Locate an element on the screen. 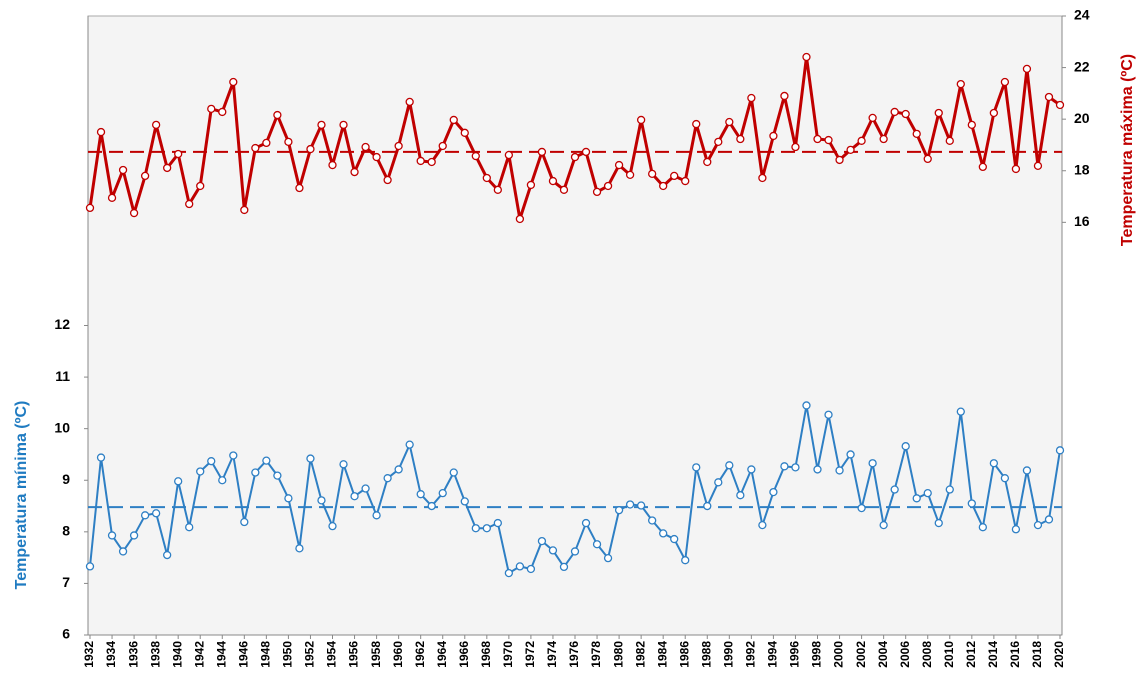 Image resolution: width=1142 pixels, height=686 pixels. y-tick-label: 10 is located at coordinates (62, 427).